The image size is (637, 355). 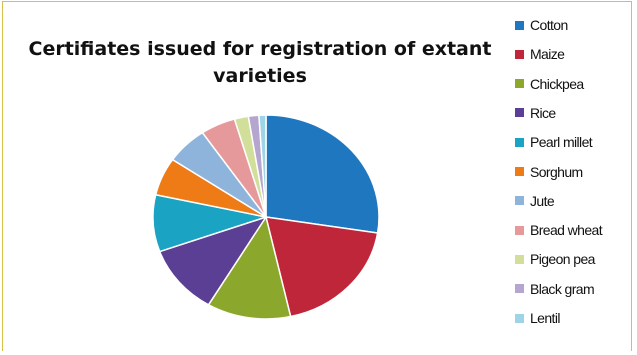 What do you see at coordinates (545, 318) in the screenshot?
I see `legend-label: Lentil` at bounding box center [545, 318].